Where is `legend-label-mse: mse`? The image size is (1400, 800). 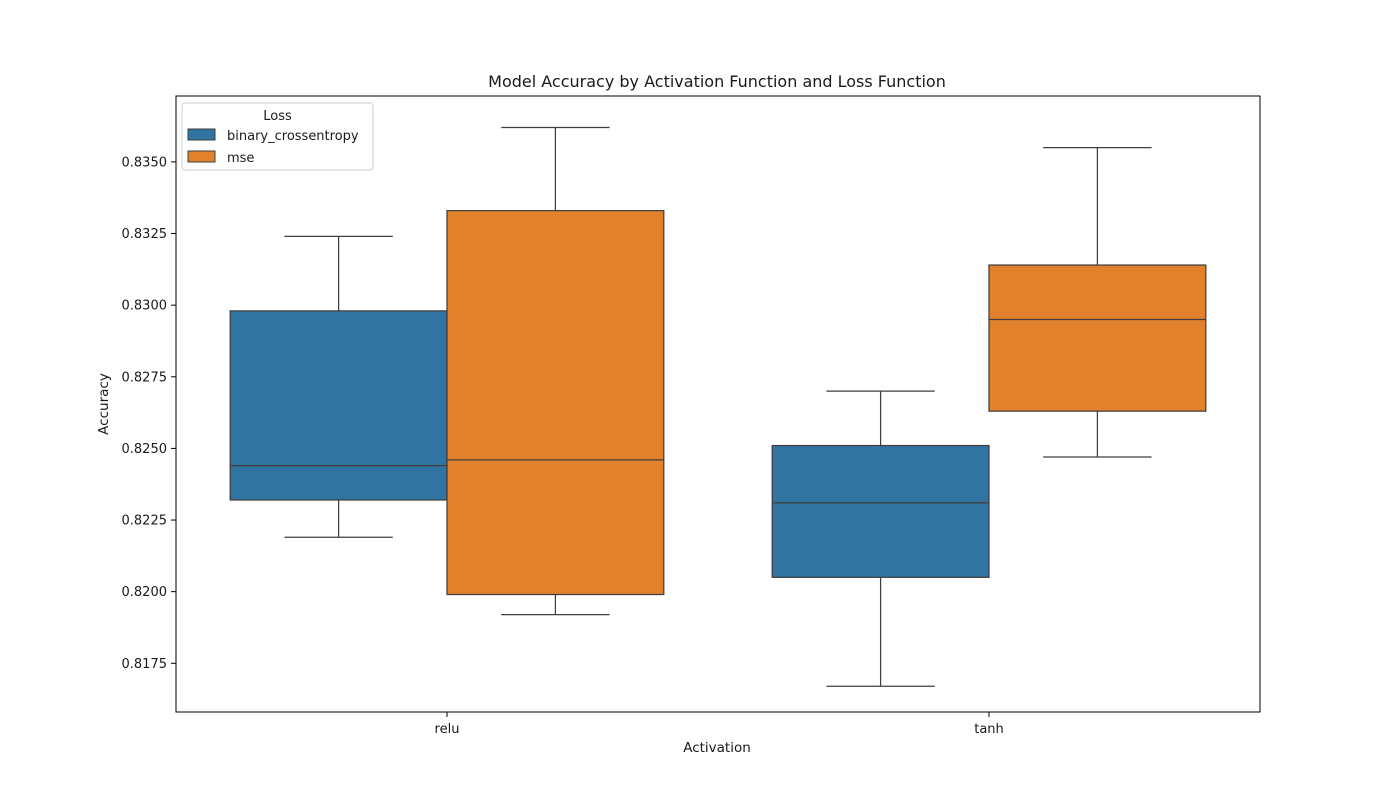
legend-label-mse: mse is located at coordinates (240, 158).